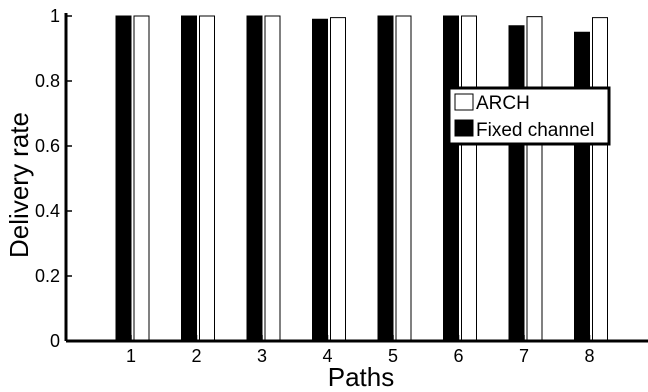  I want to click on y-ticks-layer: 0 0.2 0.4 0.6 0.8 1, so click(53, 178).